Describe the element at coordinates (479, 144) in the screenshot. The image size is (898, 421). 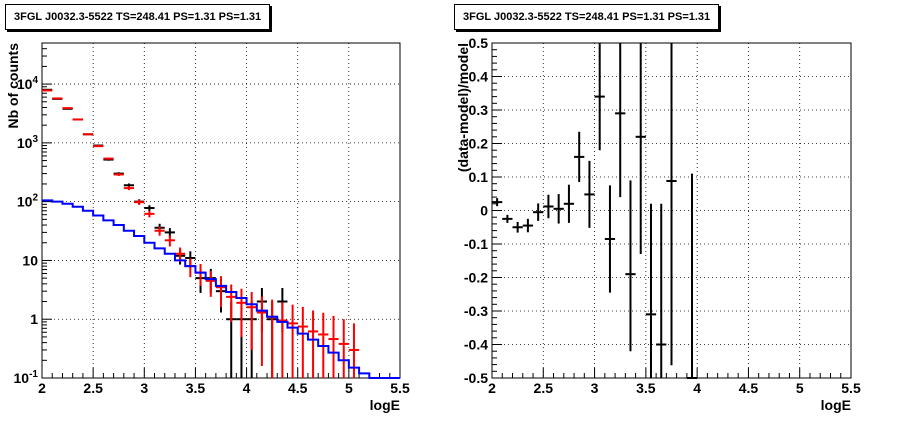
I see `y-tick-label: 0.2` at that location.